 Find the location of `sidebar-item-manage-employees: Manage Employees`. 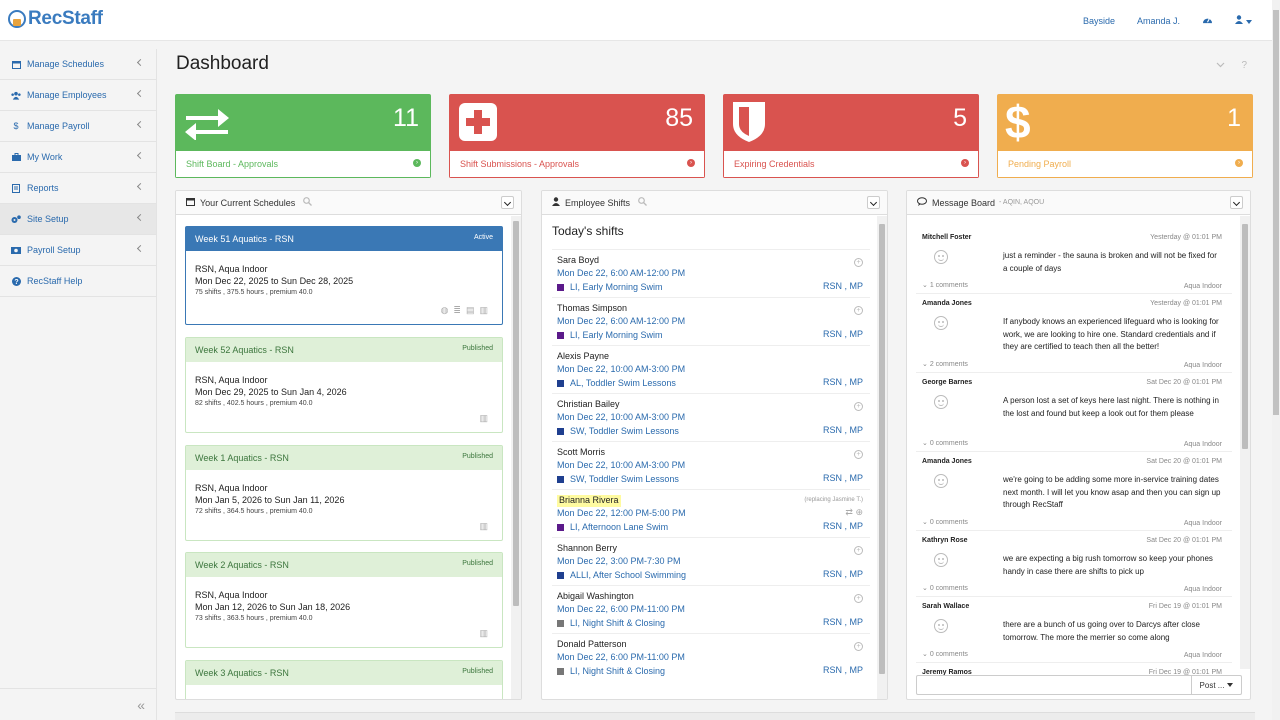

sidebar-item-manage-employees: Manage Employees is located at coordinates (78, 95).